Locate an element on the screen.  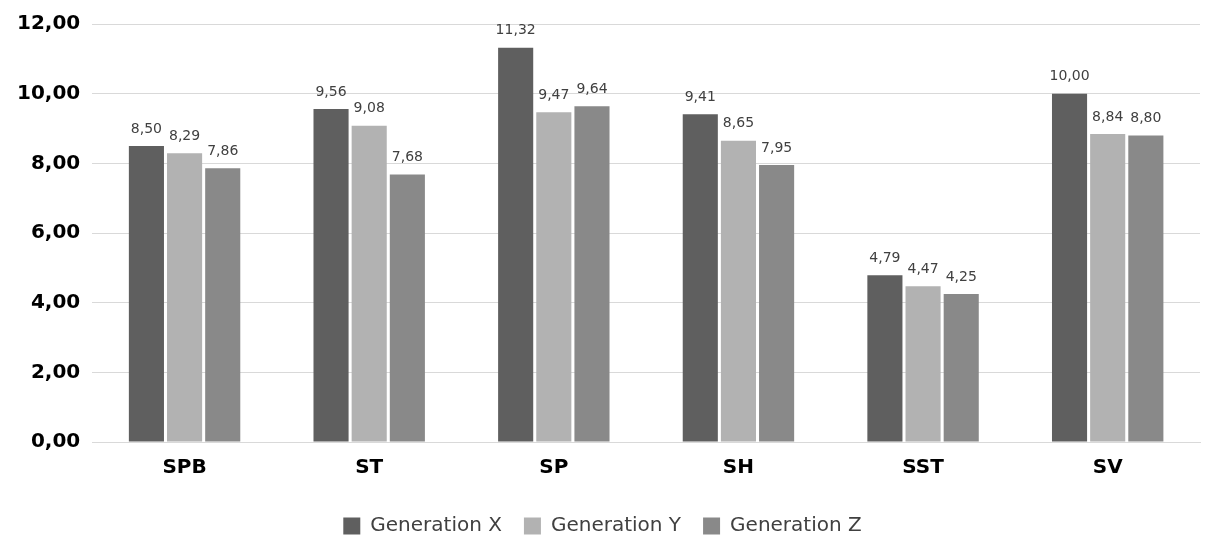
legend-label: Generation Z is located at coordinates (796, 524).